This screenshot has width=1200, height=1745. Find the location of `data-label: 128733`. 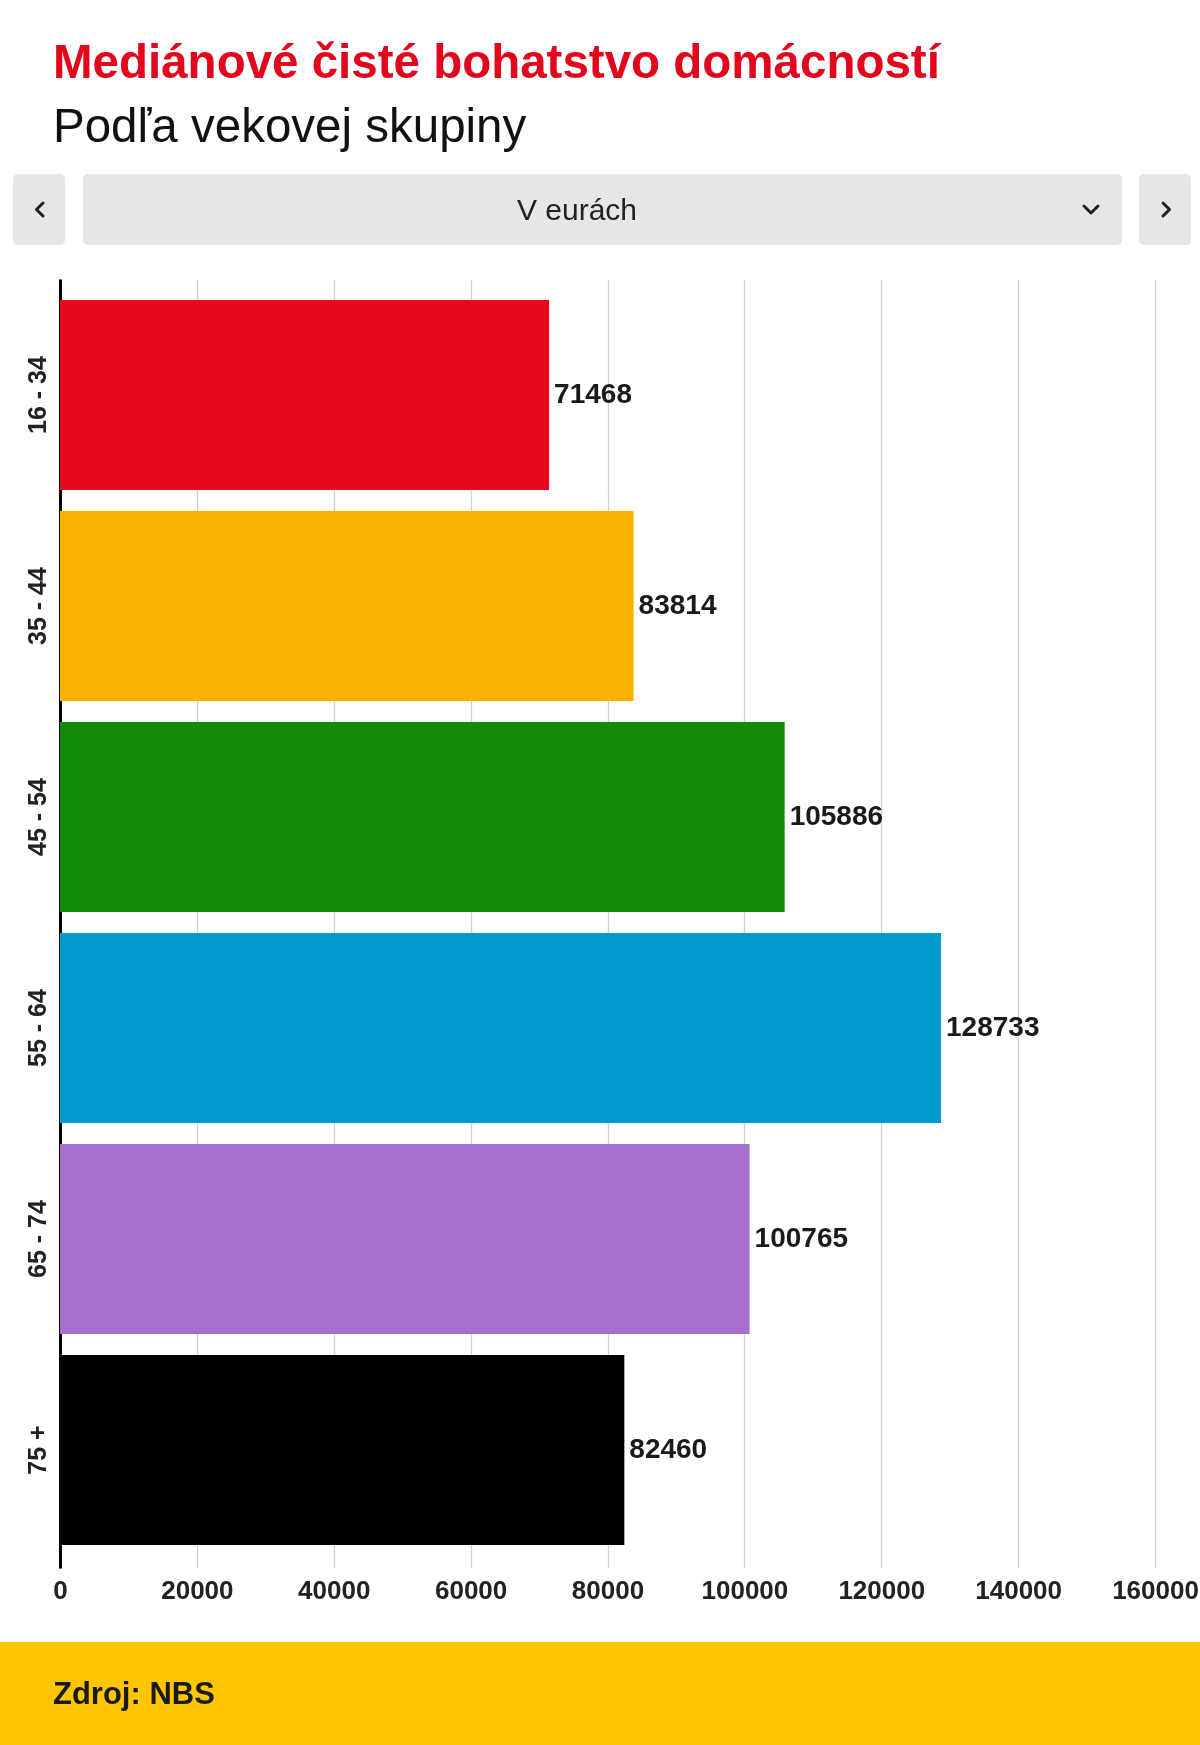

data-label: 128733 is located at coordinates (993, 1026).